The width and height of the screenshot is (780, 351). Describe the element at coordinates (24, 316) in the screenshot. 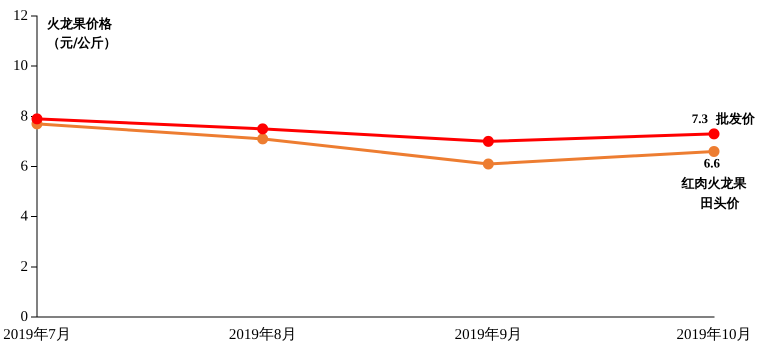

I see `y-tick-label: 0` at that location.